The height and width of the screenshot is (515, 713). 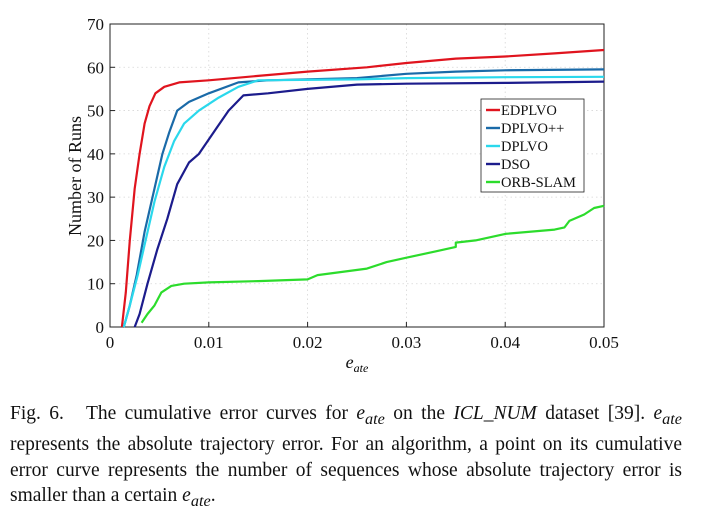 I want to click on y-tick-label: 30, so click(x=95, y=197).